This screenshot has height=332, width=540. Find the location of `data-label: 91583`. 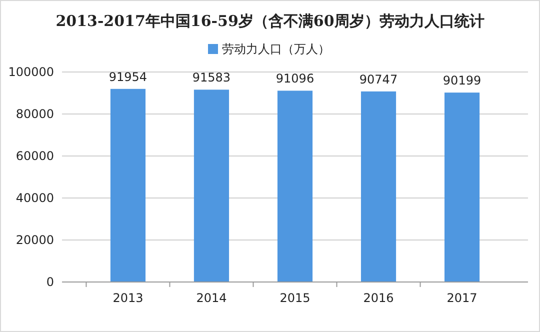

data-label: 91583 is located at coordinates (211, 77).